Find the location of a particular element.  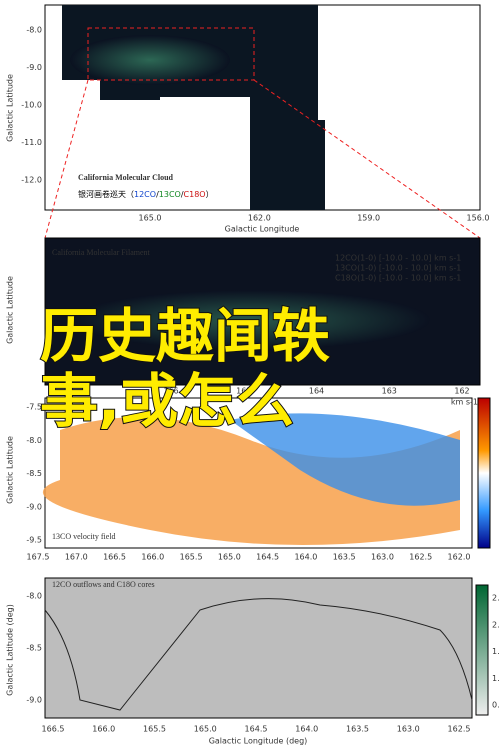

subtitle-part: C18O is located at coordinates (195, 194).